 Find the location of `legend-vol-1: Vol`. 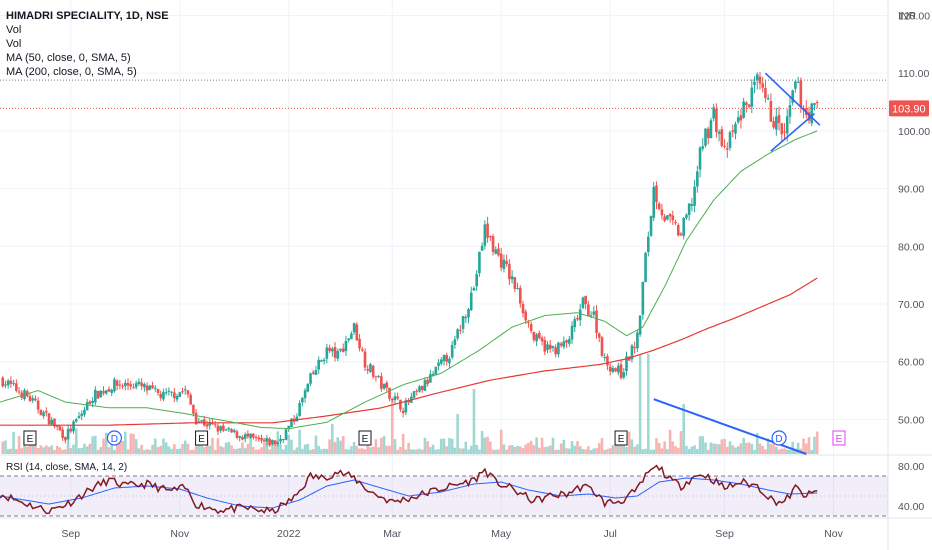

legend-vol-1: Vol is located at coordinates (14, 30).